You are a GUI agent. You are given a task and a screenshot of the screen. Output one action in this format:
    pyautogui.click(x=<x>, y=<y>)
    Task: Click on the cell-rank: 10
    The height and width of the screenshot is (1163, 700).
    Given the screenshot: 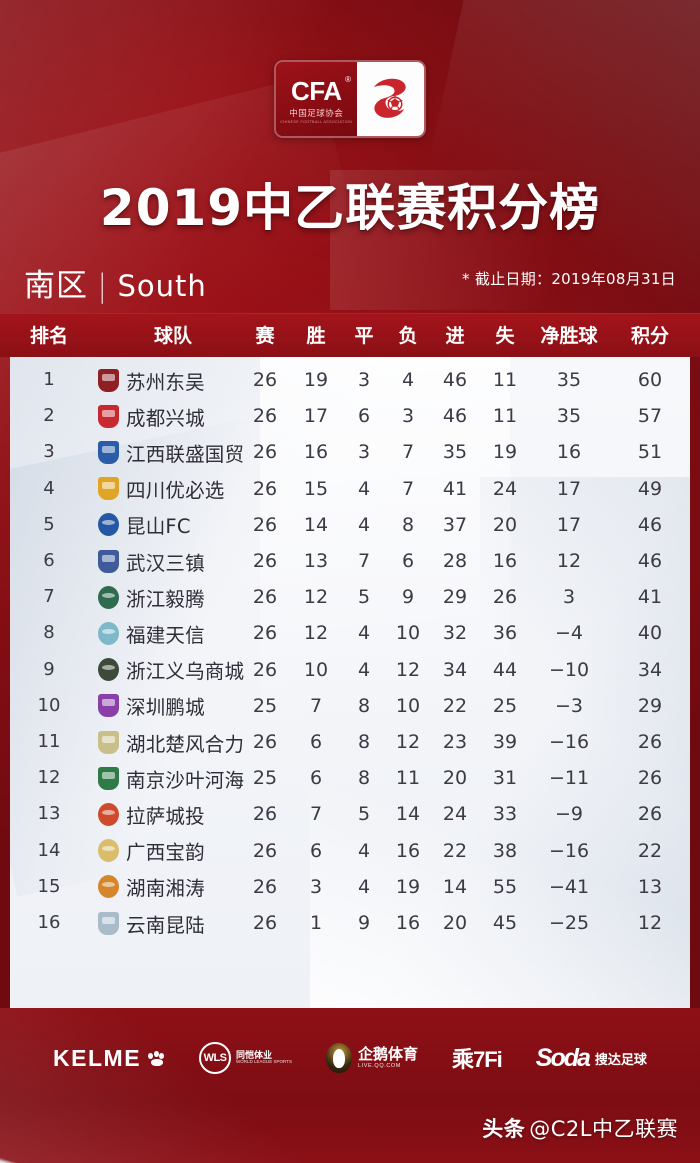 What is the action you would take?
    pyautogui.click(x=49, y=705)
    